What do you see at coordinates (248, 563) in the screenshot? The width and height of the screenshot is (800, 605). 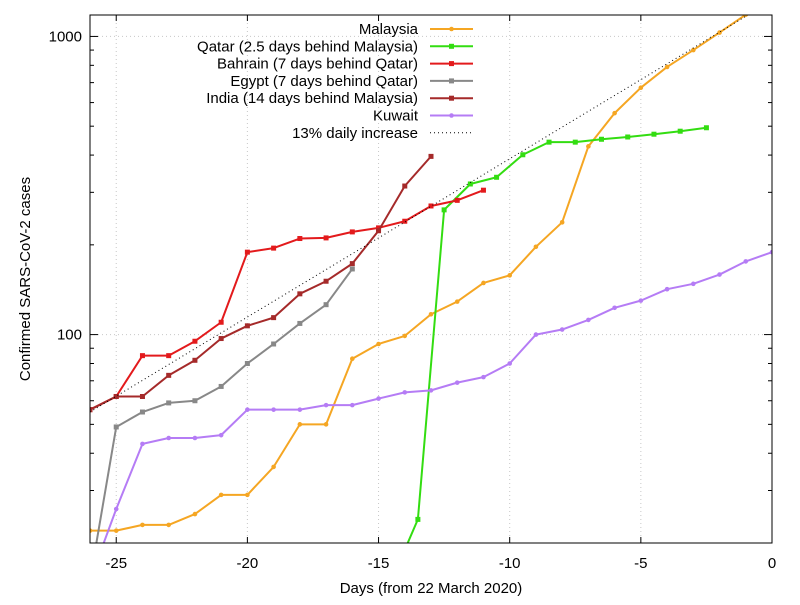 I see `x-tick-label: -20` at bounding box center [248, 563].